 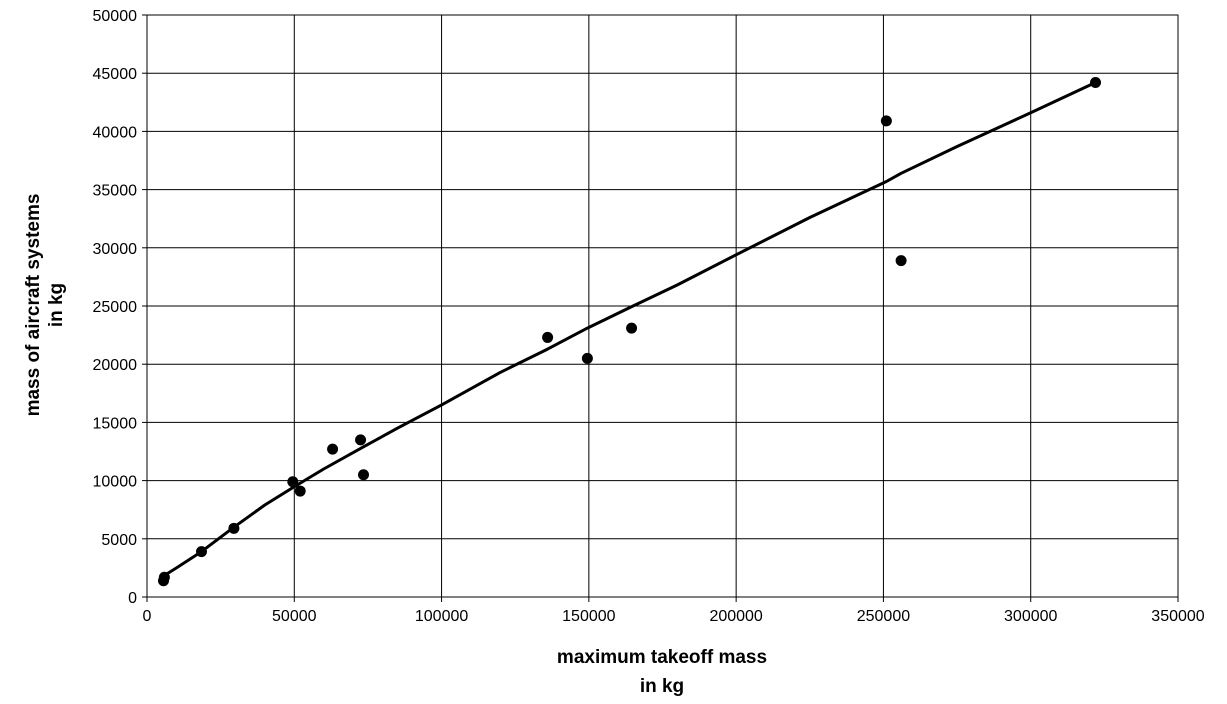 I want to click on y-tick-label-8: 40000, so click(x=115, y=132).